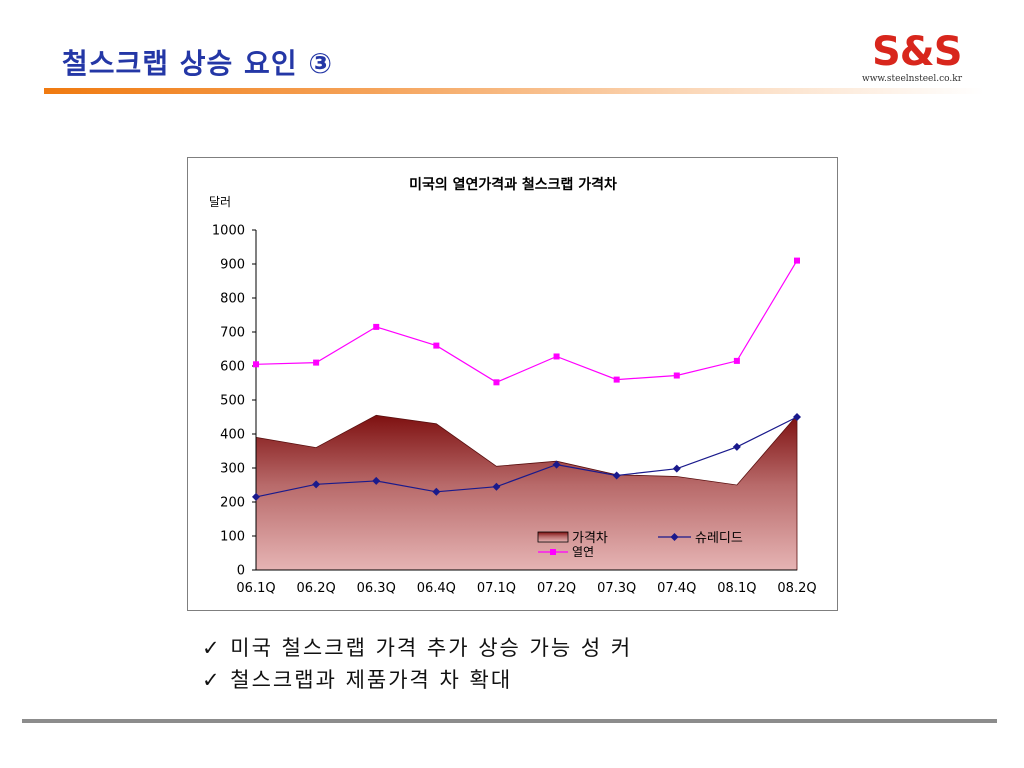 The image size is (1024, 768). Describe the element at coordinates (912, 79) in the screenshot. I see `logo-url: www.steelnsteel.co.kr` at that location.